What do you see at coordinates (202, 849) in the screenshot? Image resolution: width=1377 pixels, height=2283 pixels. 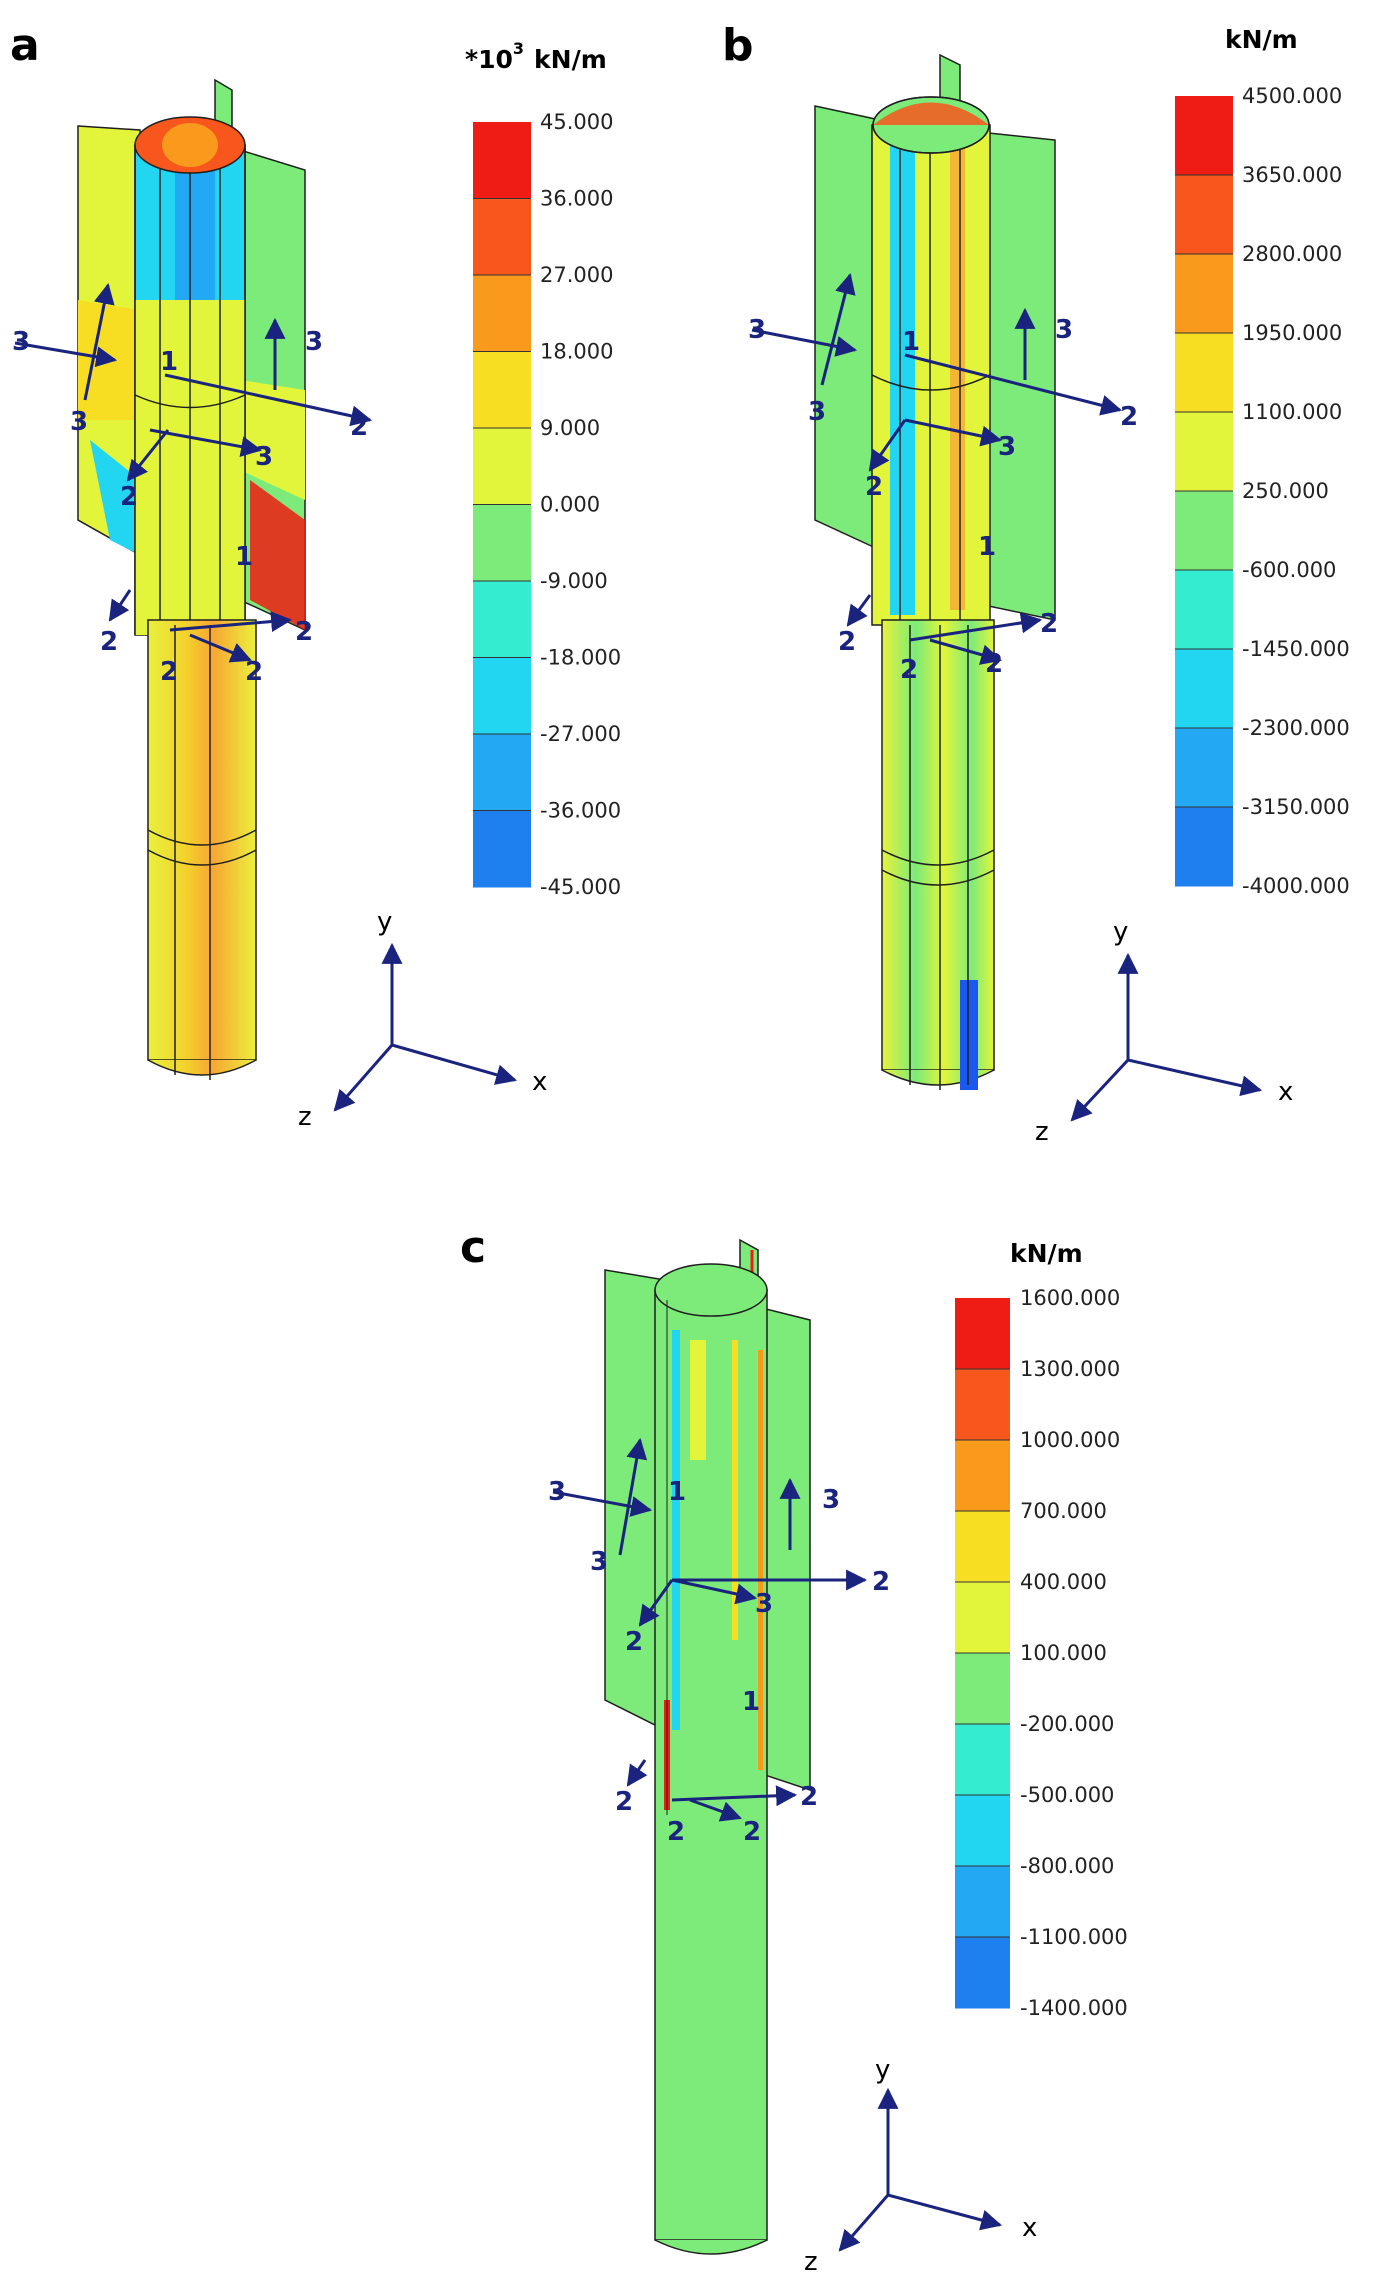 I see `model-a-lower-cylinder` at bounding box center [202, 849].